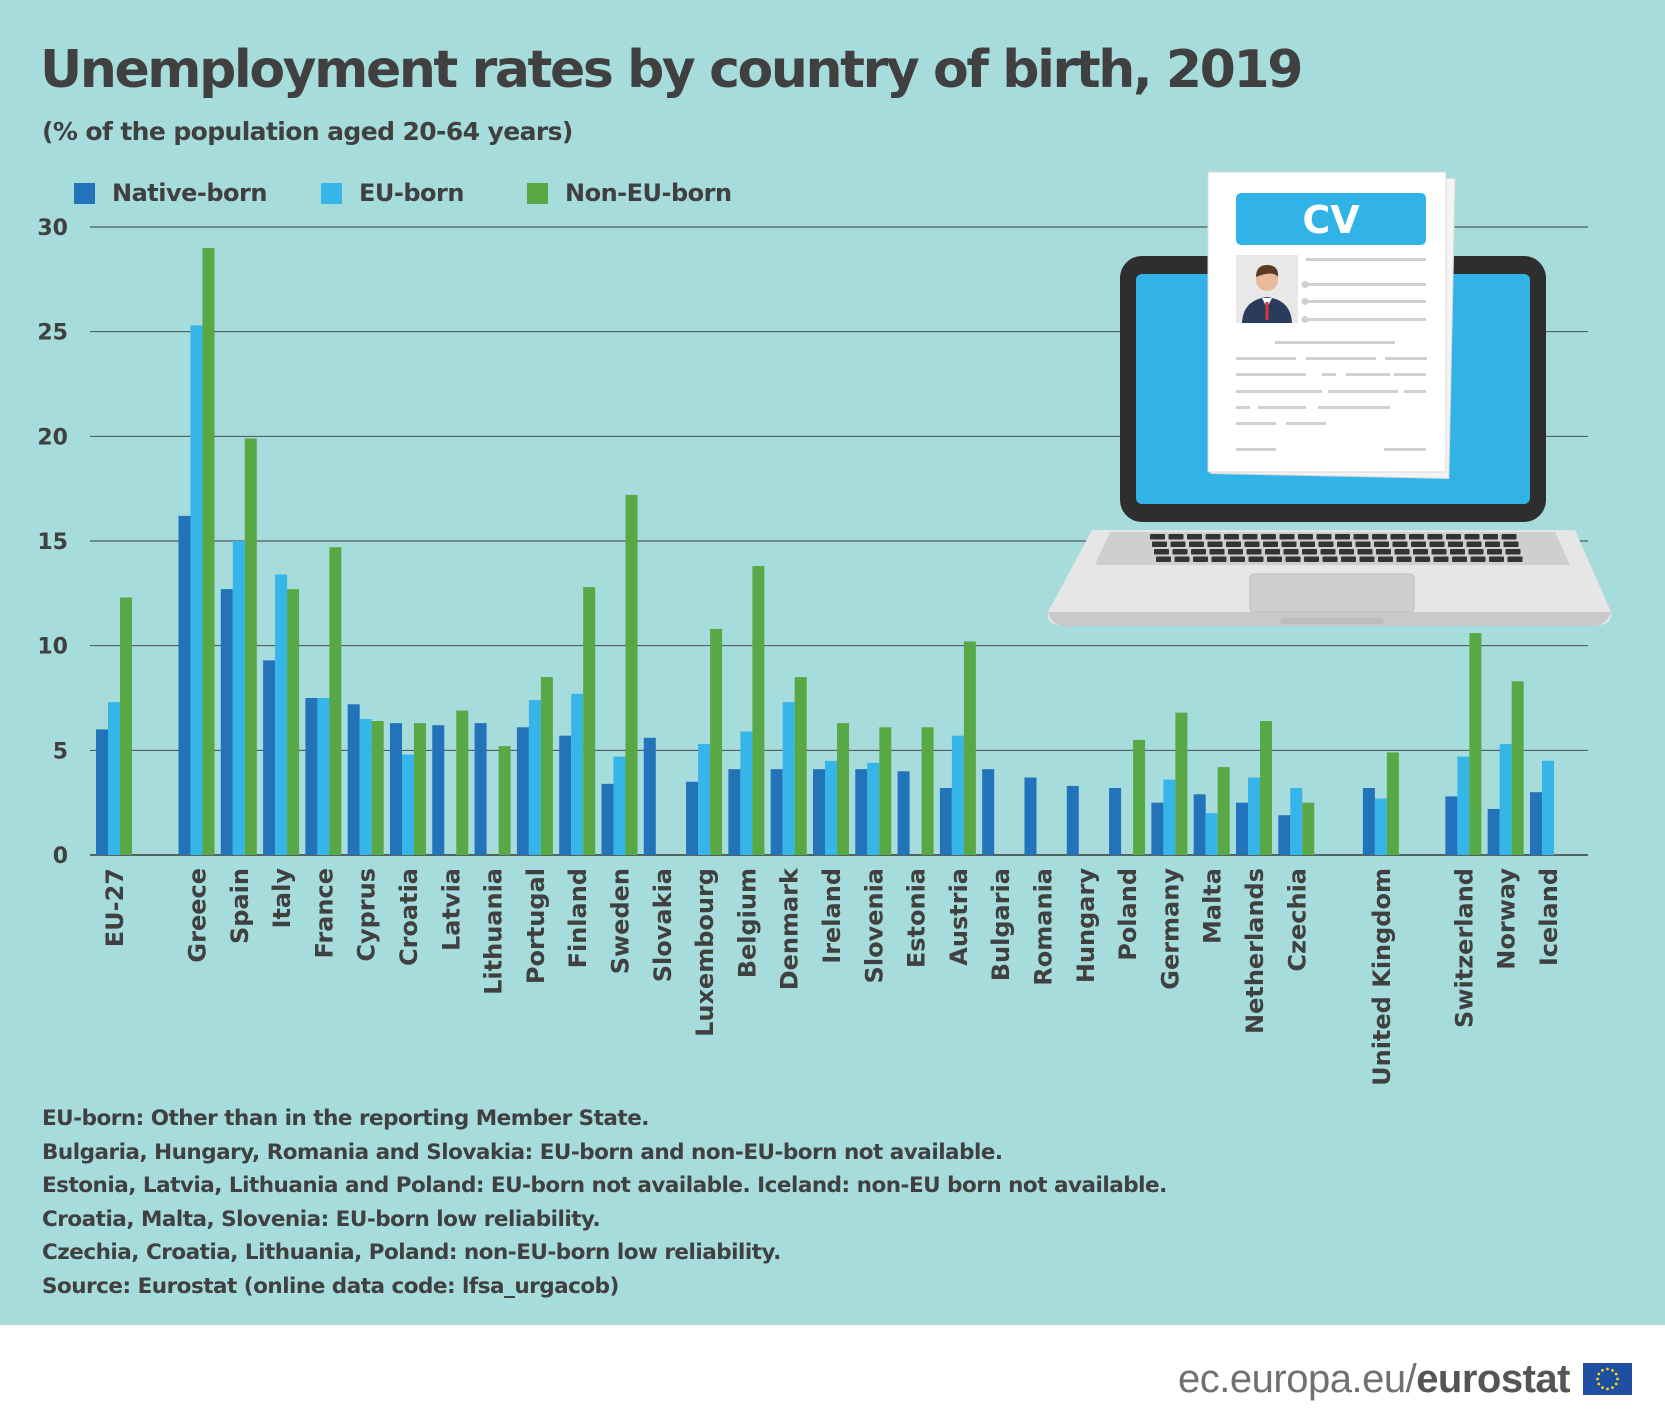  I want to click on category-label-czechia: Czechia, so click(1297, 920).